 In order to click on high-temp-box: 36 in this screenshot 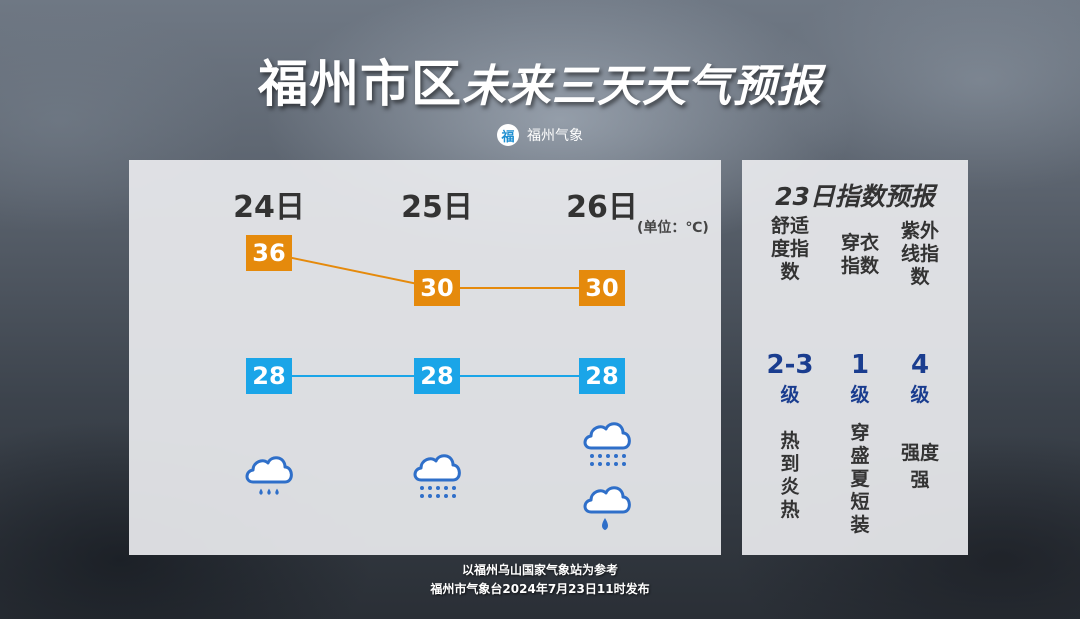, I will do `click(269, 253)`.